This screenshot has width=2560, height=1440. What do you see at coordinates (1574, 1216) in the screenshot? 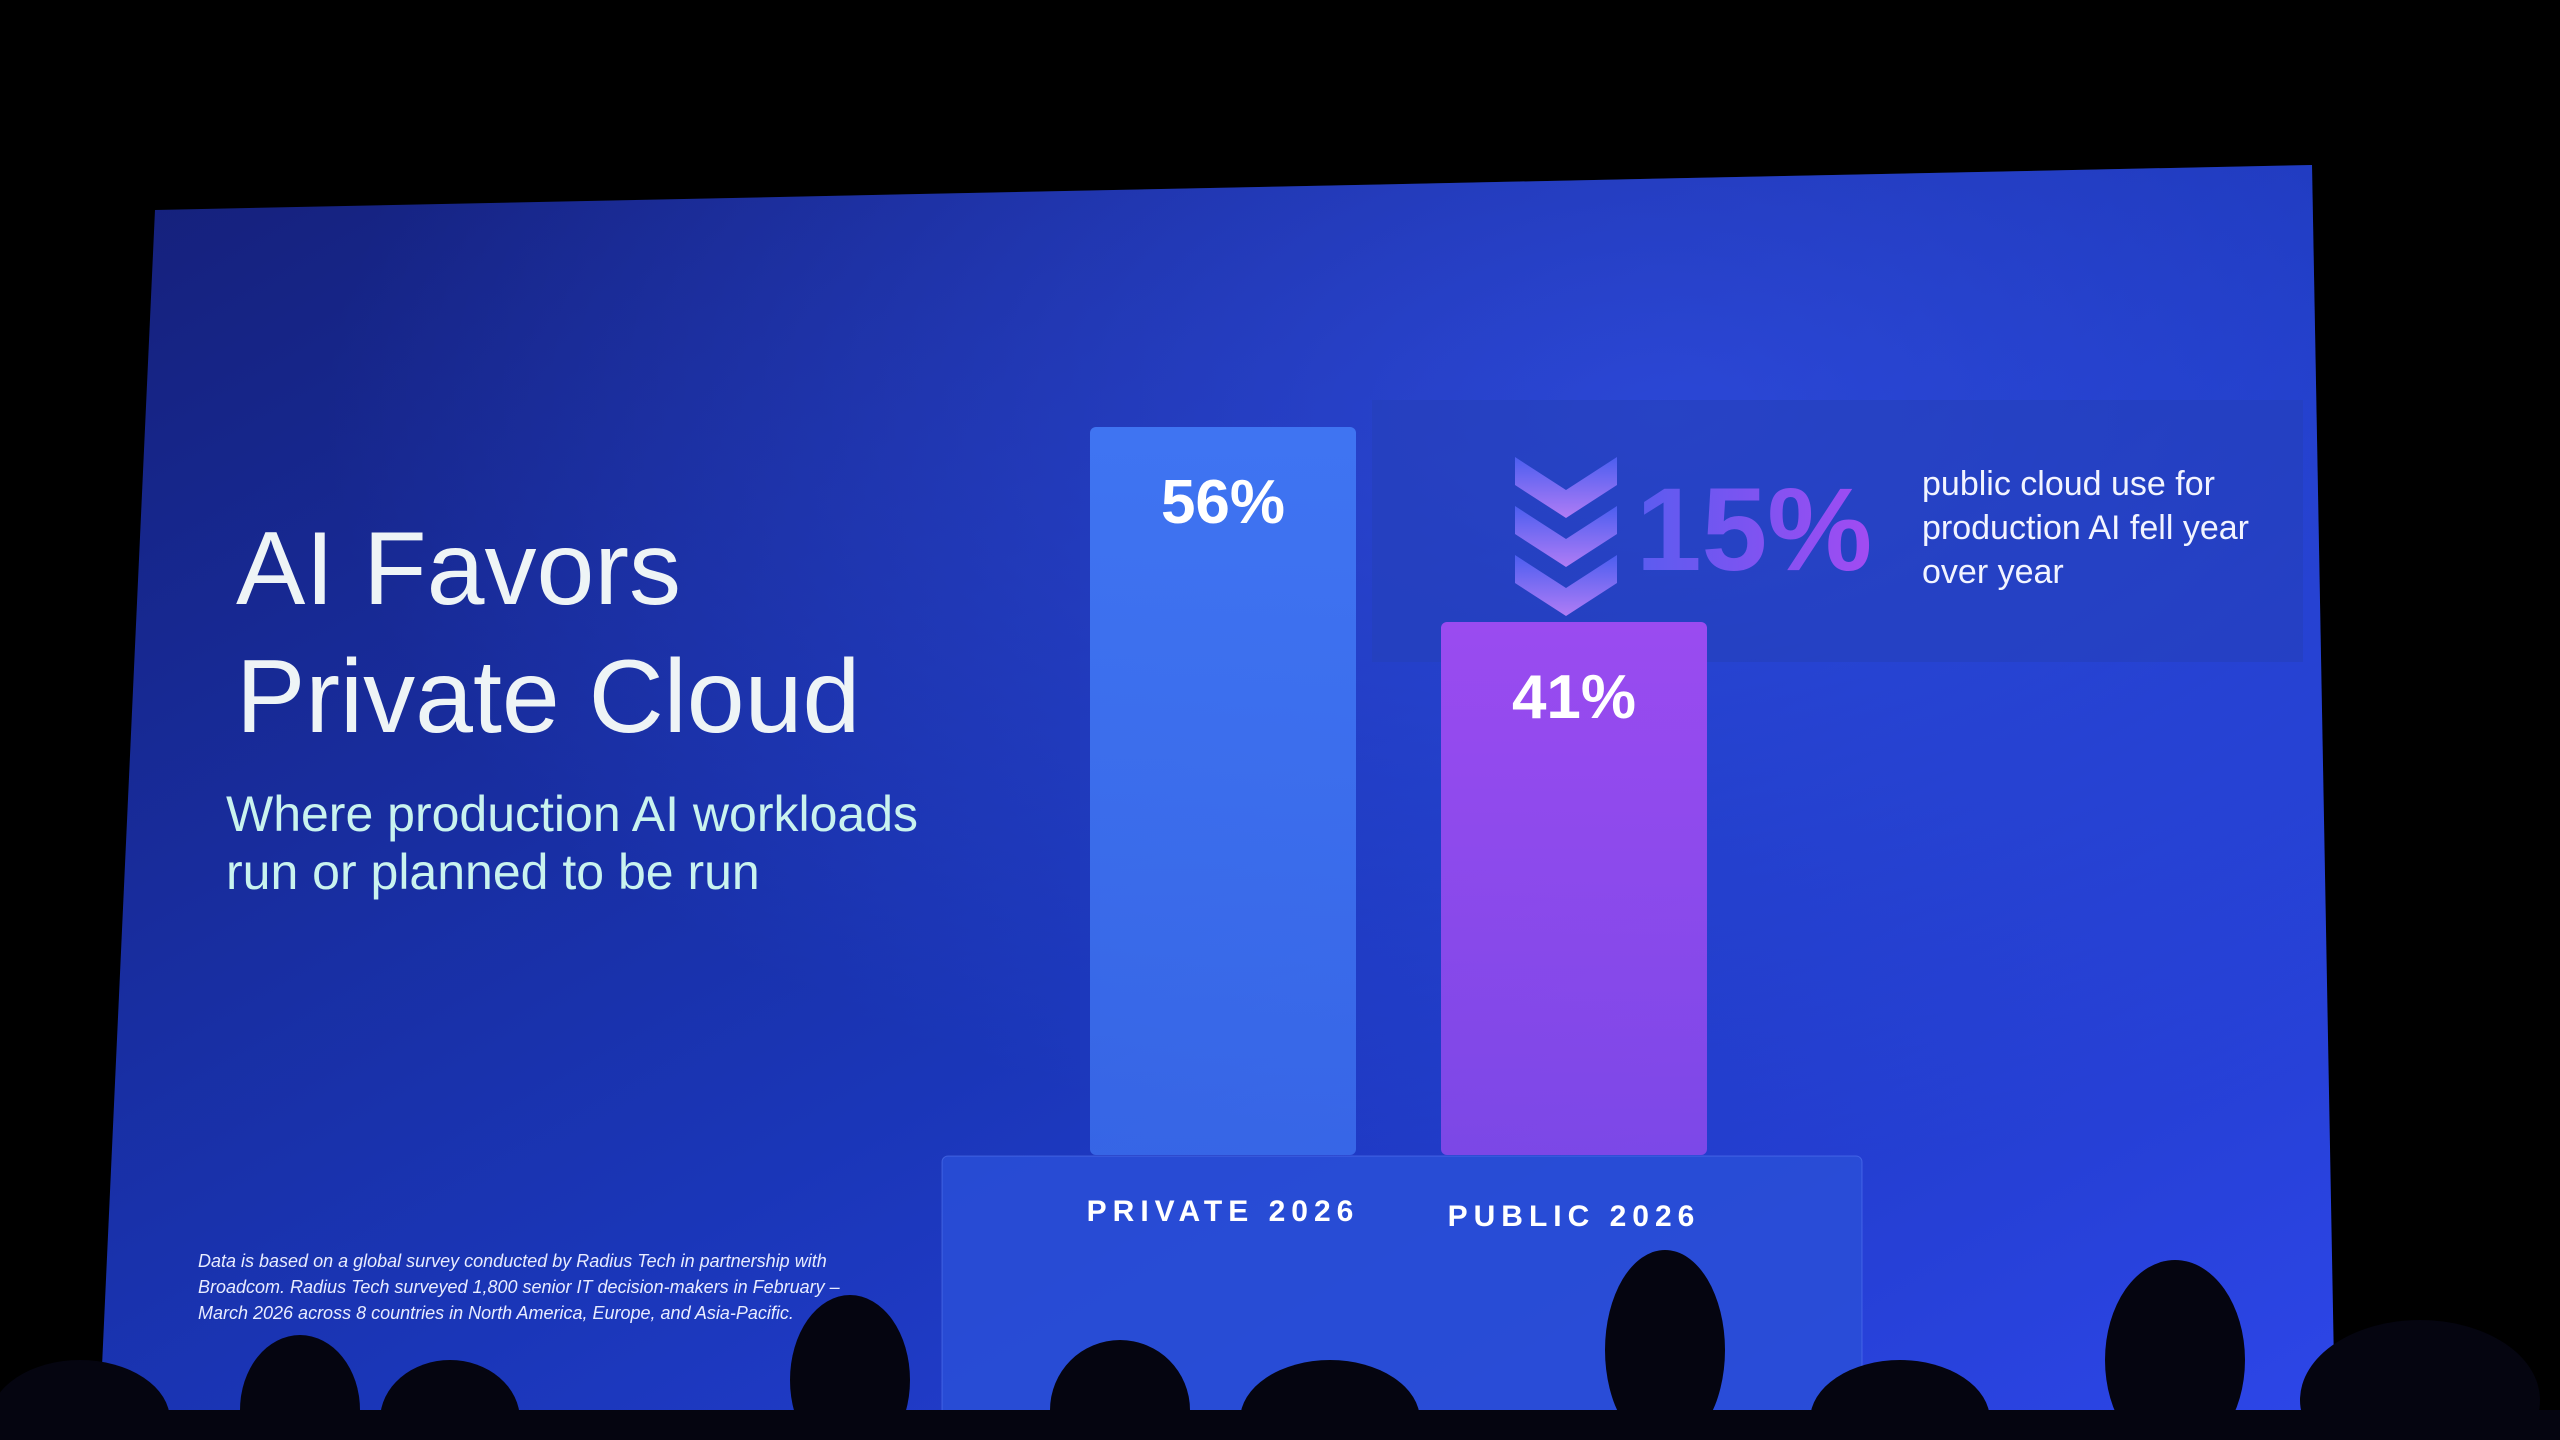
I see `category-label: PUBLIC 2026` at bounding box center [1574, 1216].